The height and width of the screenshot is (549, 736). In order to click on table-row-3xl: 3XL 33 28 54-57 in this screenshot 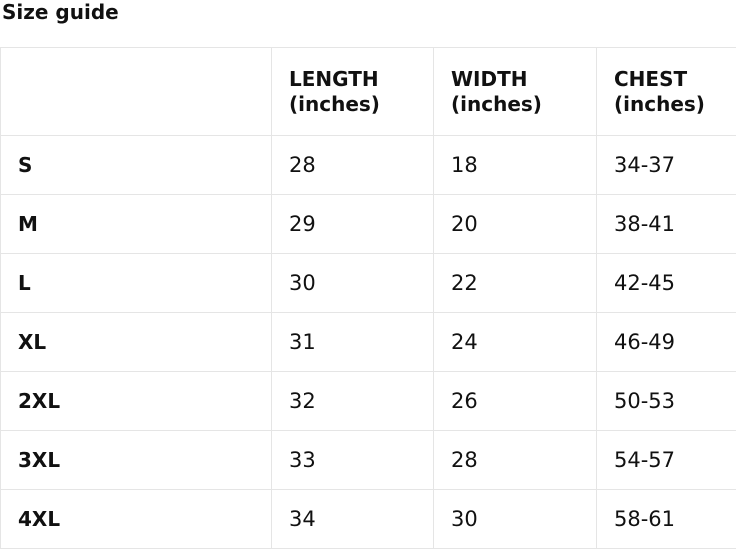, I will do `click(368, 460)`.